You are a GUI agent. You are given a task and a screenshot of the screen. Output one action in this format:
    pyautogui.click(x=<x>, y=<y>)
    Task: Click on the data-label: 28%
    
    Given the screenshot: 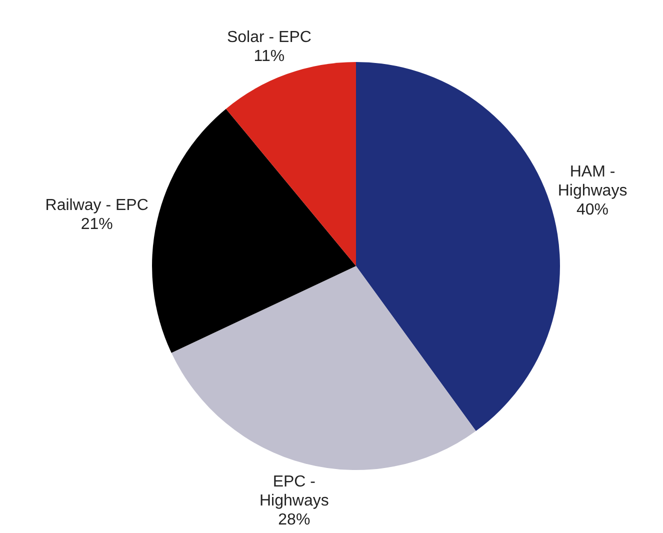 What is the action you would take?
    pyautogui.click(x=294, y=519)
    